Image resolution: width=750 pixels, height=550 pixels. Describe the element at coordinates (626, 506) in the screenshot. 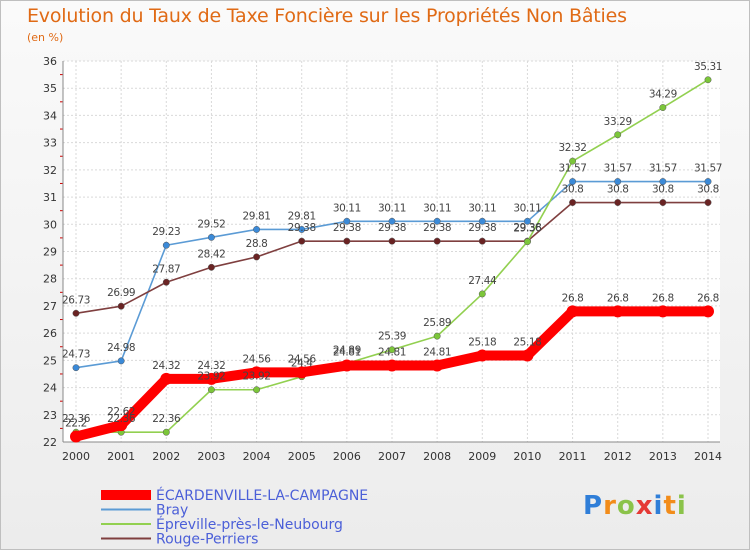

I see `logo-letter: o` at that location.